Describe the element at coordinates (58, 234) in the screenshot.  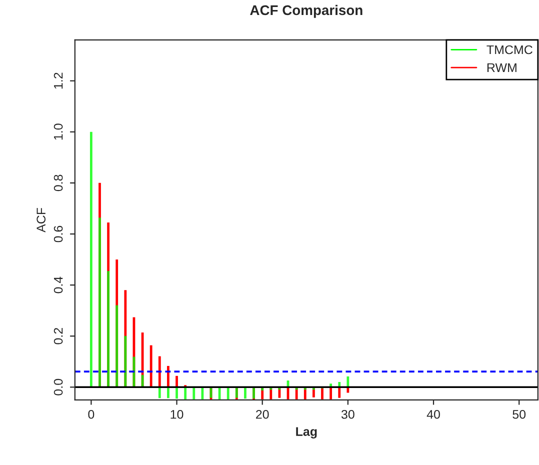
I see `y-tick-label: 0.6` at that location.